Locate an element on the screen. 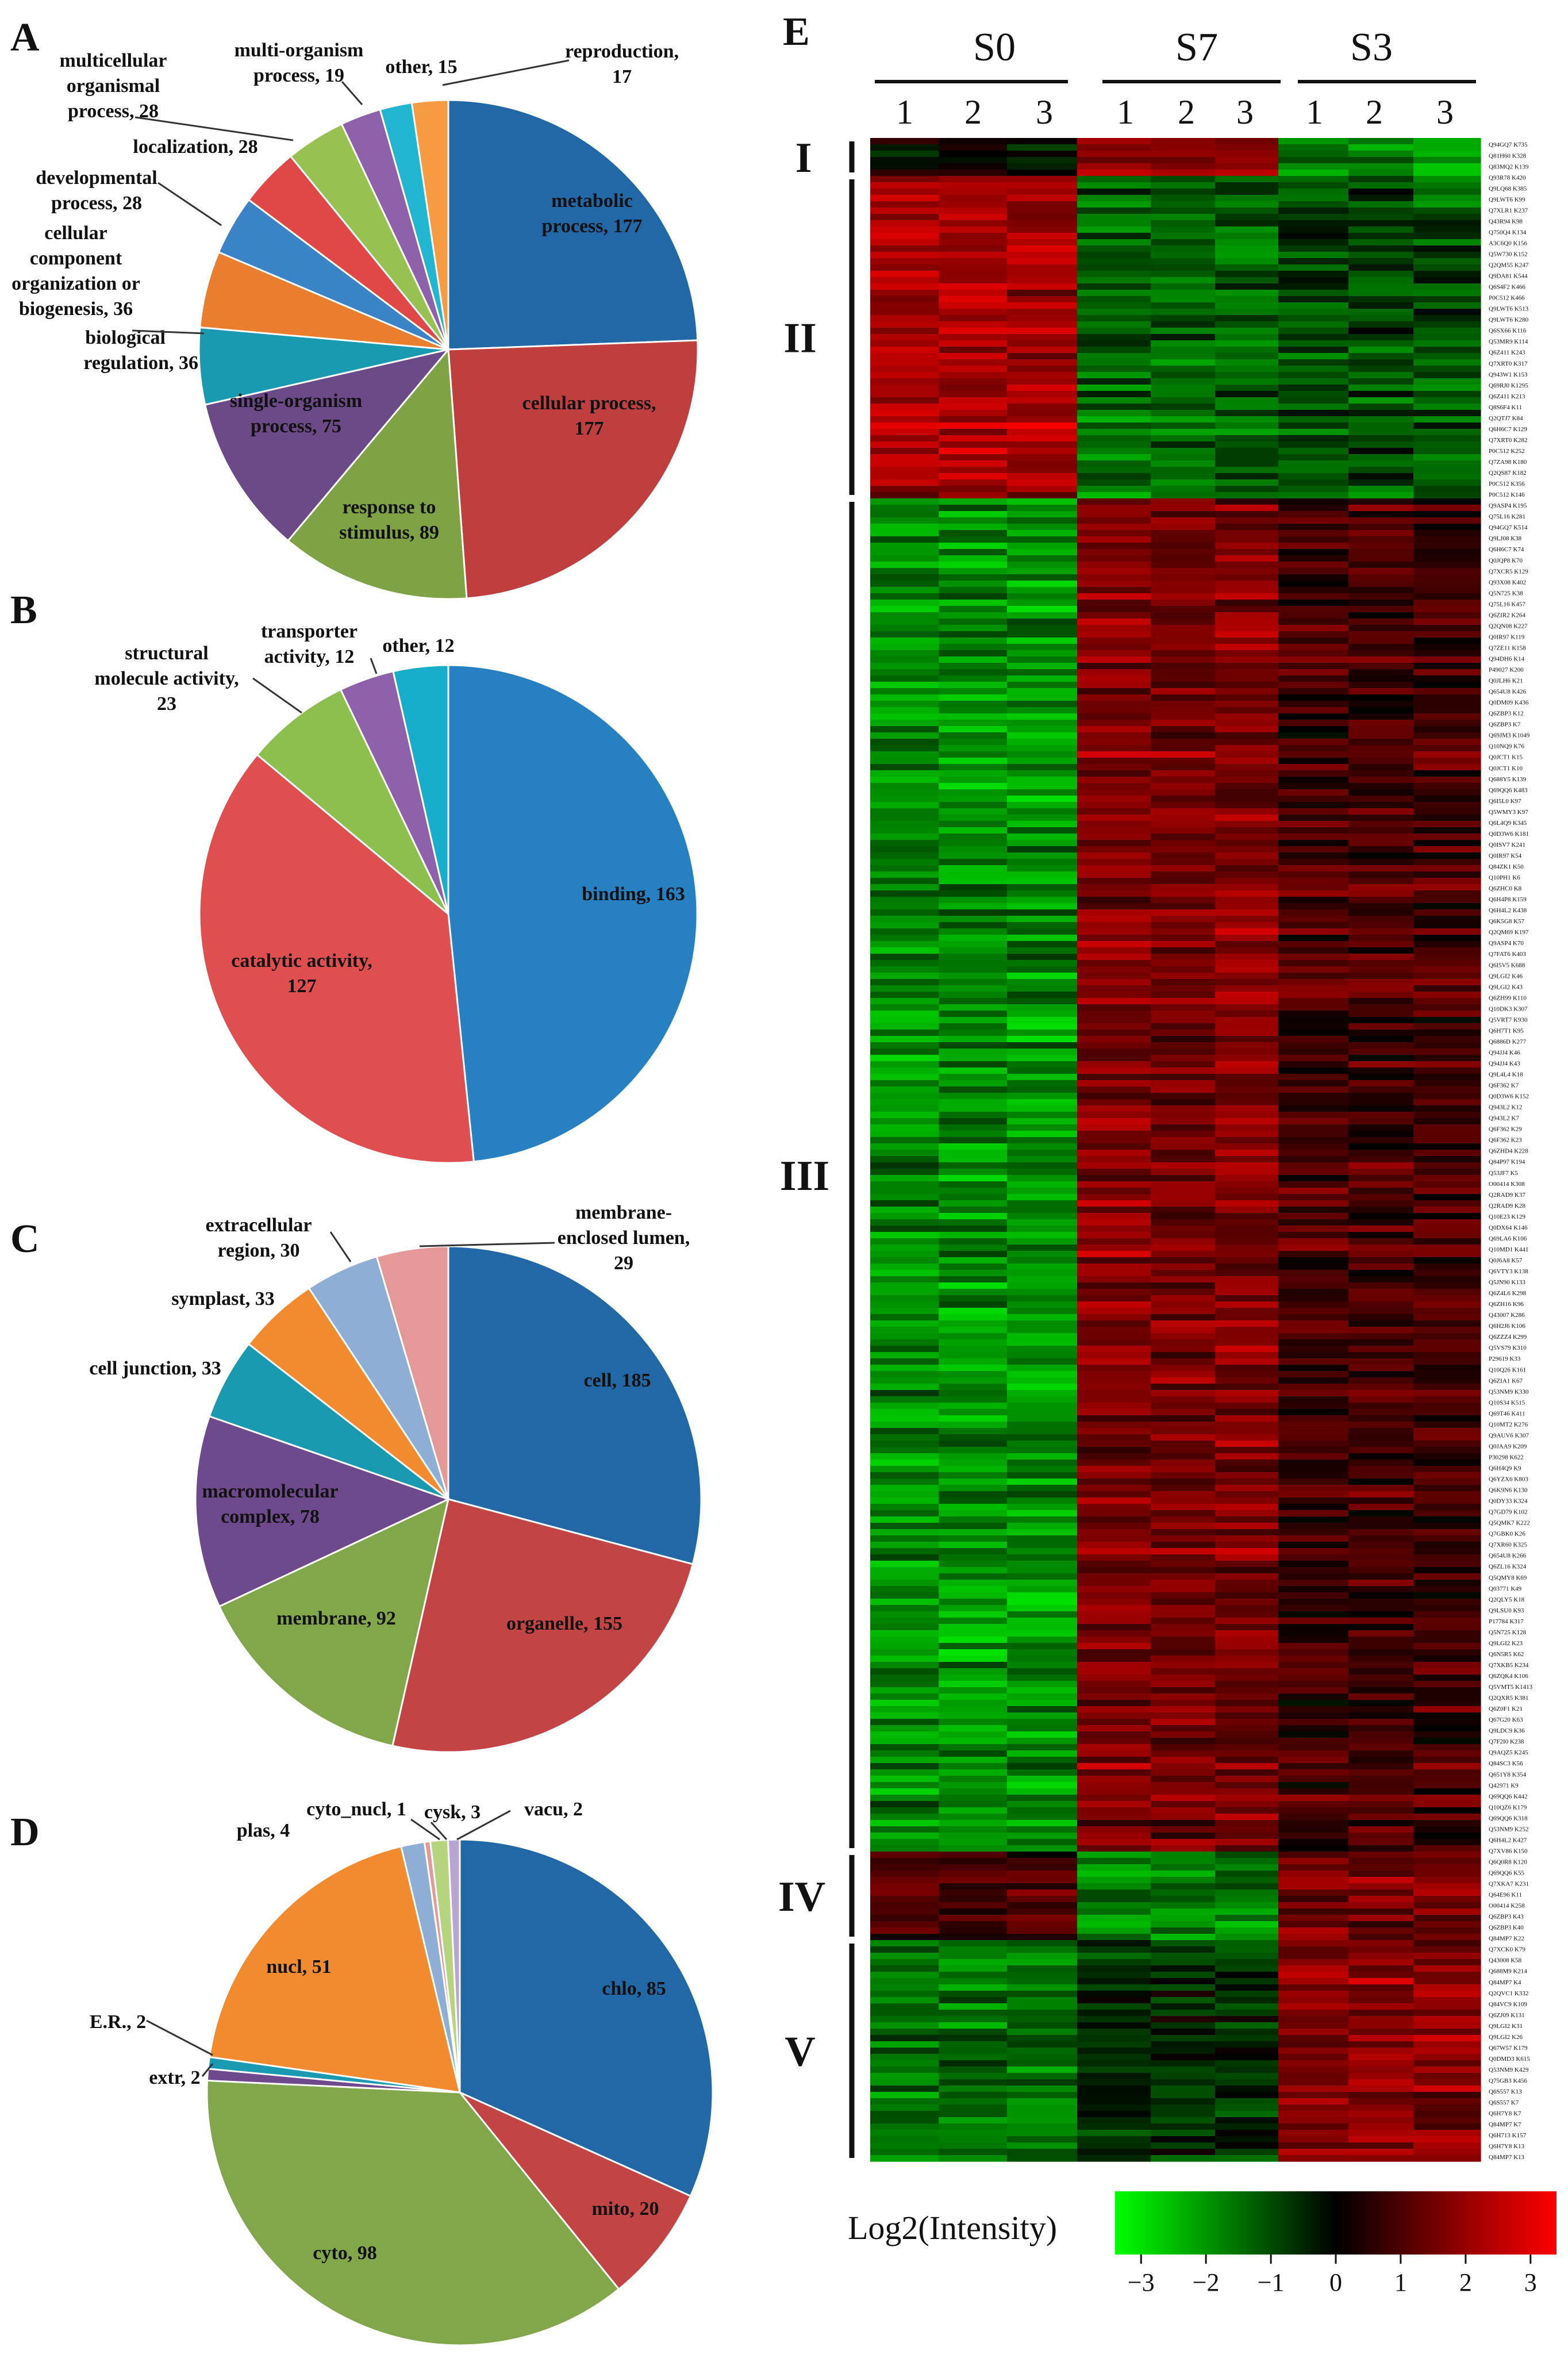 This screenshot has width=1568, height=2358. heatmap-row-label: Q2QVC1 K332 is located at coordinates (1509, 1993).